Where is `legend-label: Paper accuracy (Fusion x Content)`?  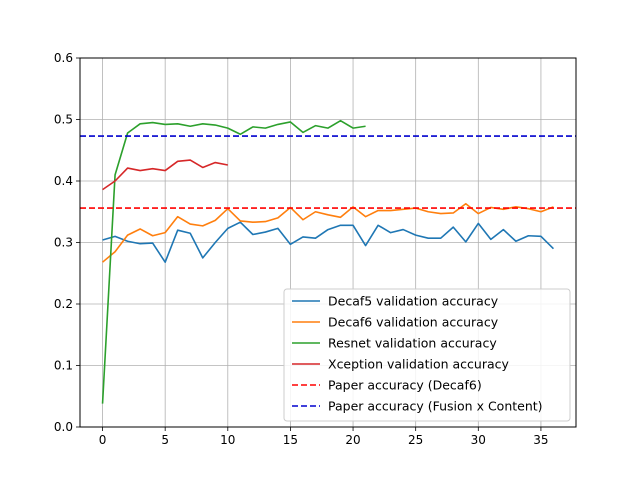 legend-label: Paper accuracy (Fusion x Content) is located at coordinates (435, 406).